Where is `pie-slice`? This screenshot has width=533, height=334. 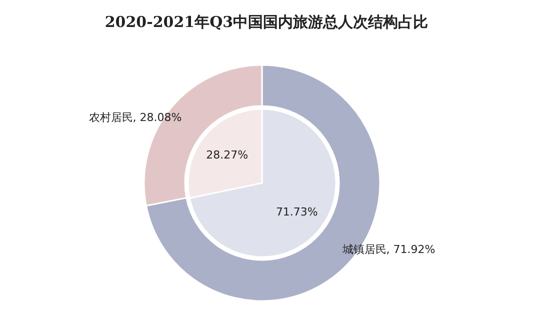
pie-slice is located at coordinates (262, 183).